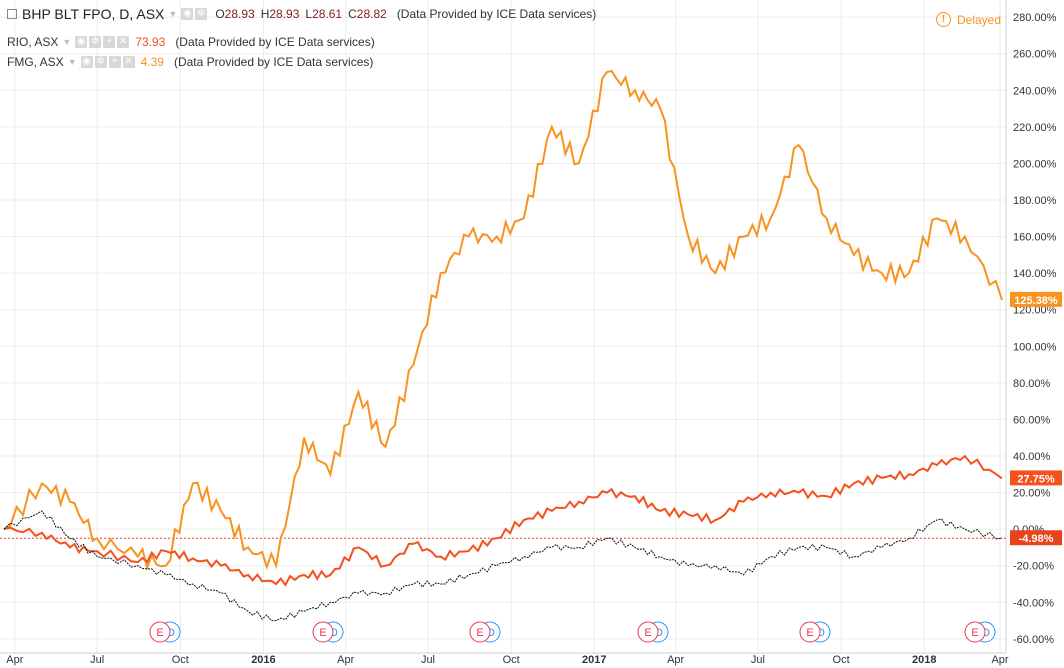 This screenshot has width=1064, height=668. I want to click on x-tick-label: 2017, so click(594, 660).